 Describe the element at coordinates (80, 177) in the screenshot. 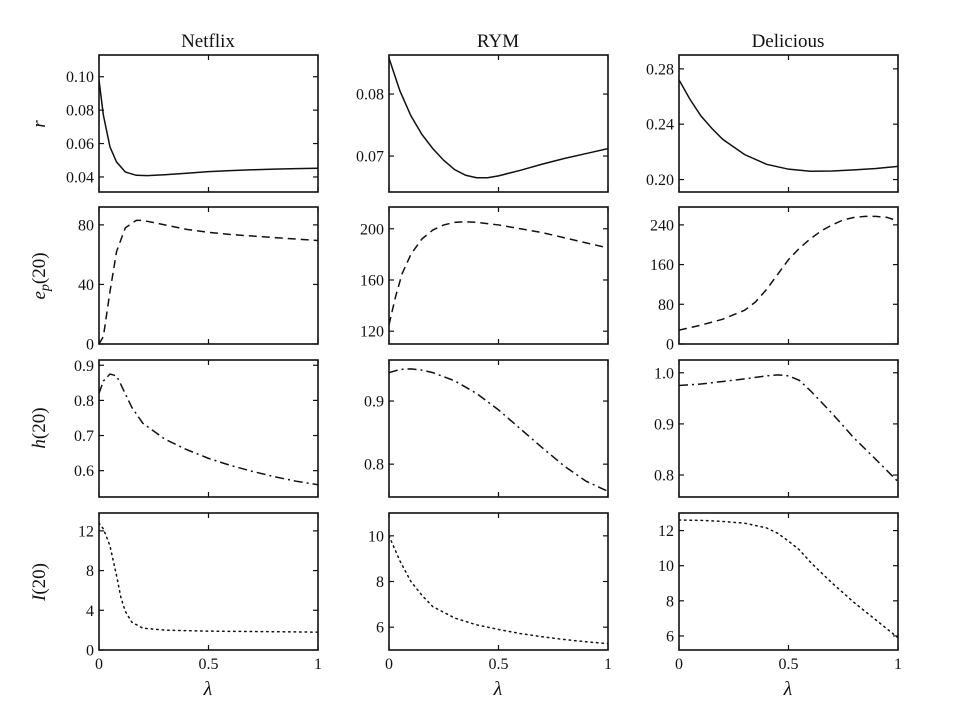

I see `y-tick-label: 0.04` at that location.